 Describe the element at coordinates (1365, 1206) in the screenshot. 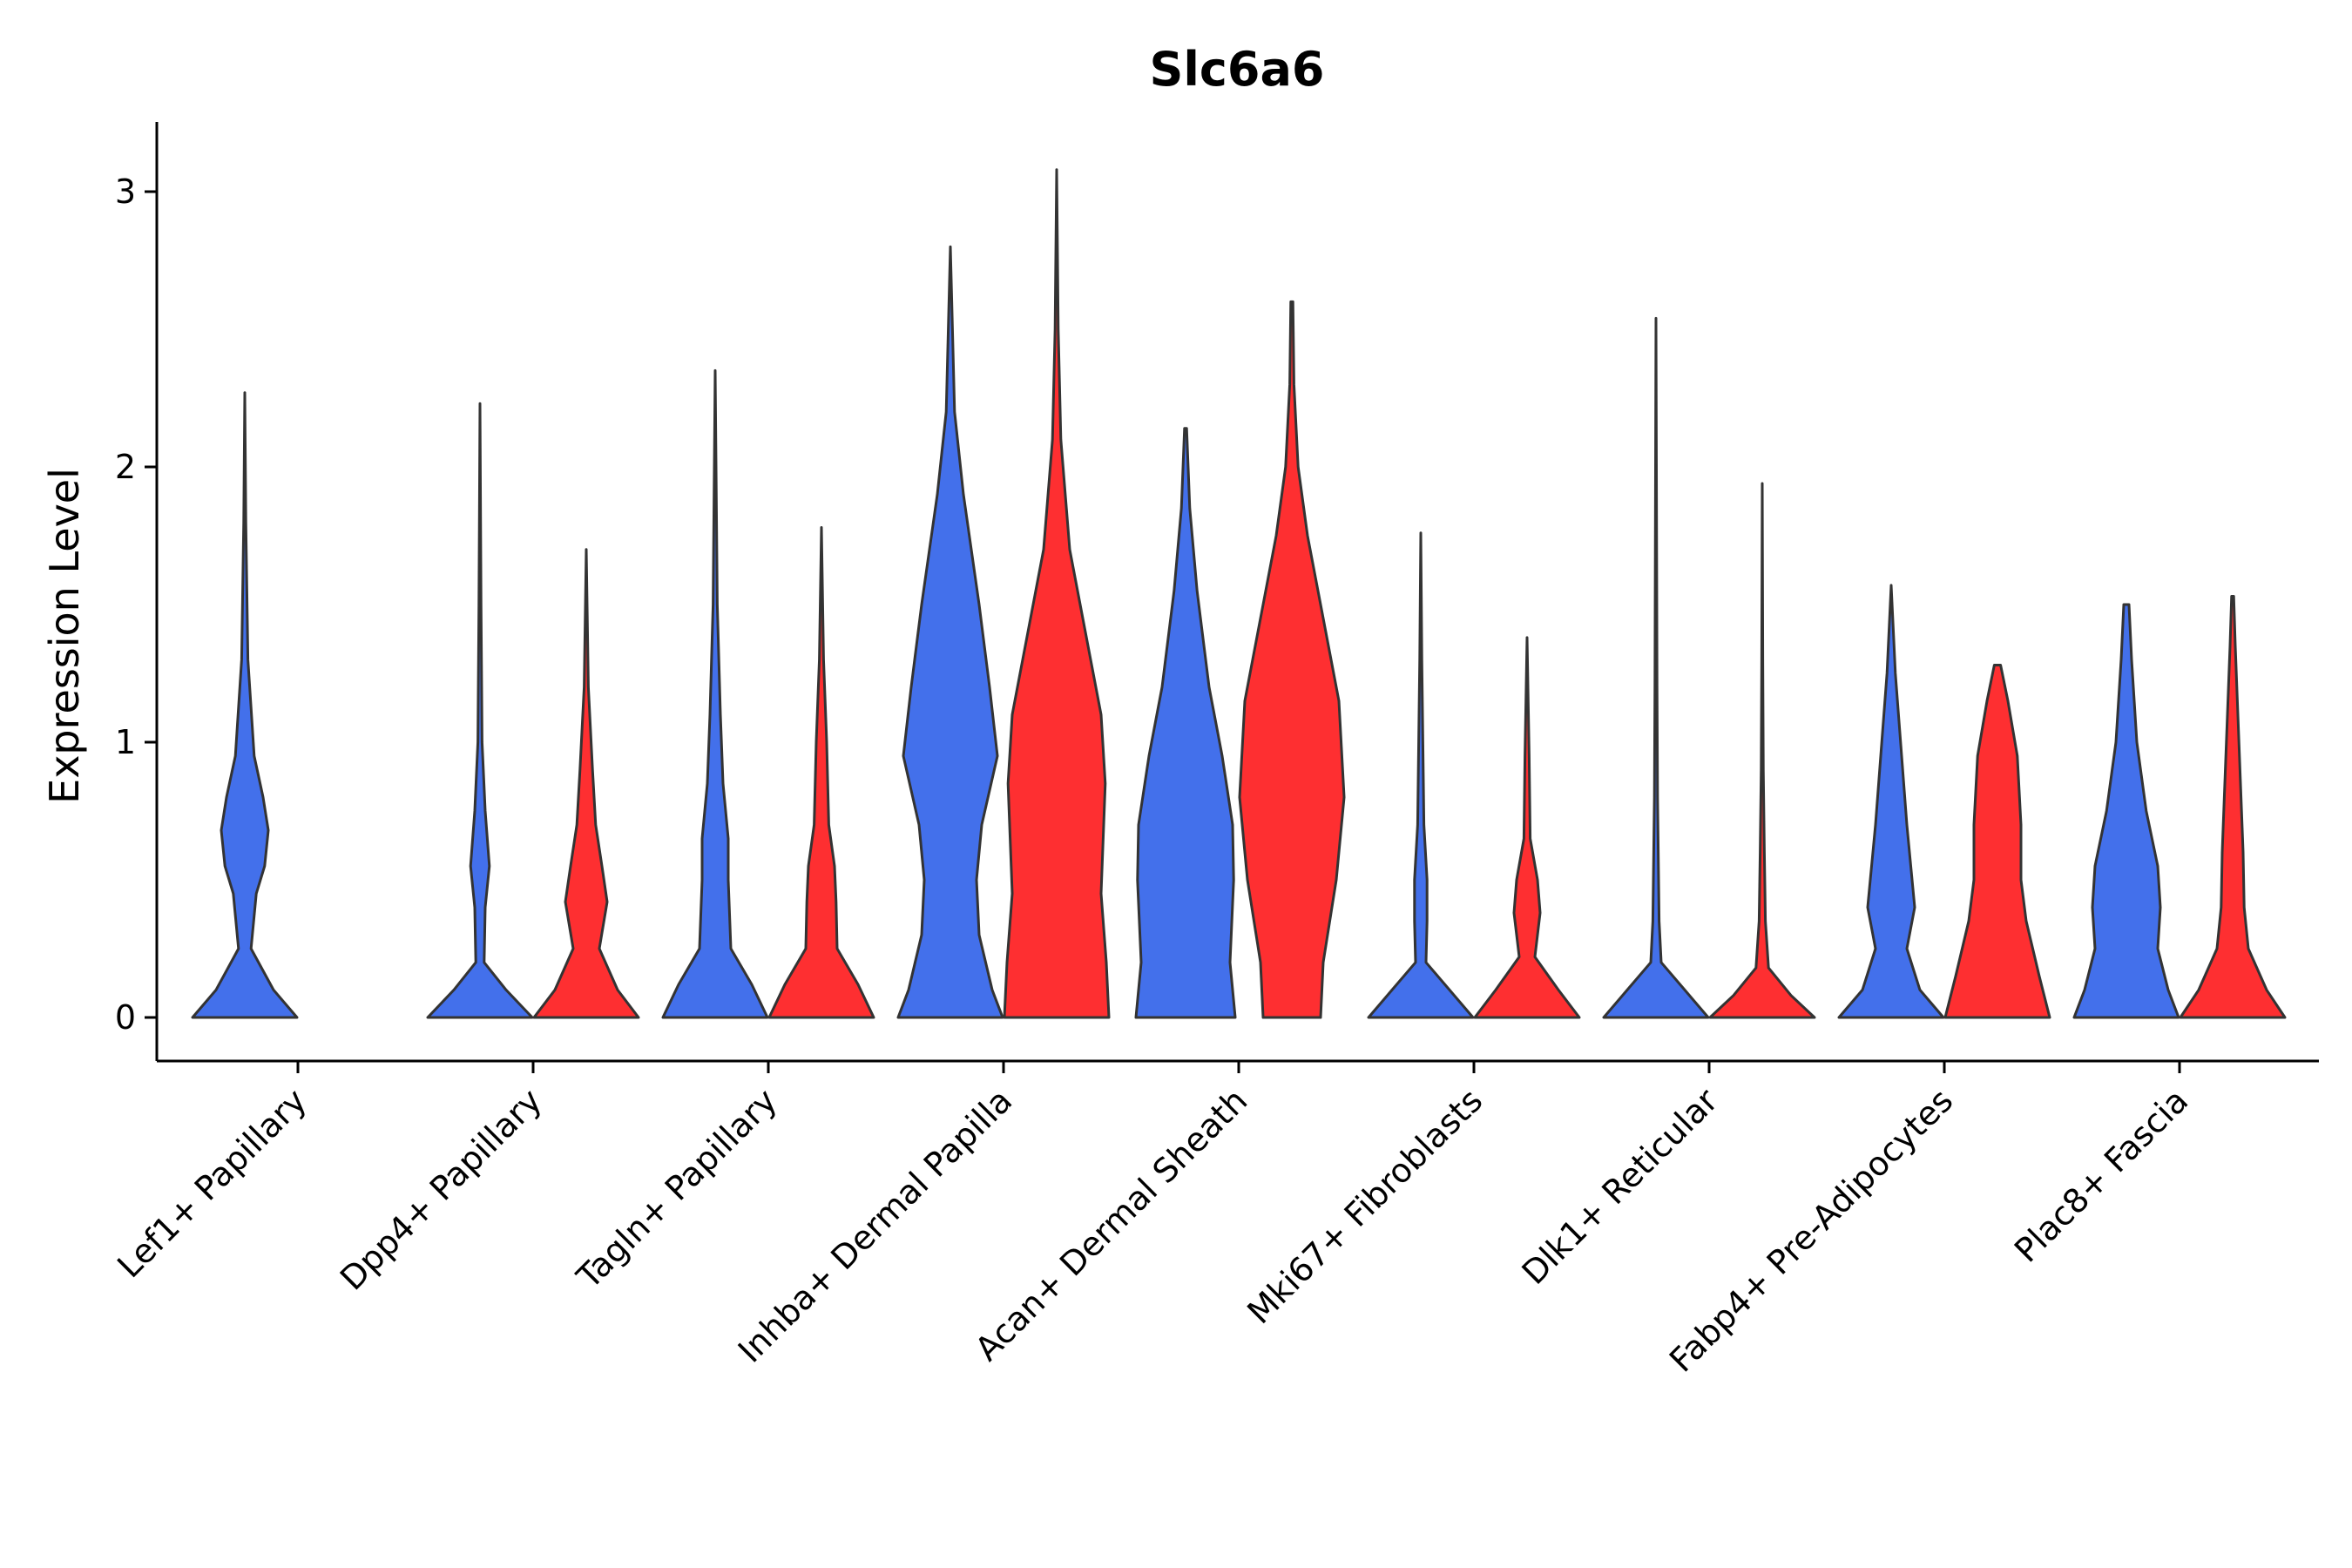

I see `x-tick-label: Mki67+ Fibroblasts` at that location.